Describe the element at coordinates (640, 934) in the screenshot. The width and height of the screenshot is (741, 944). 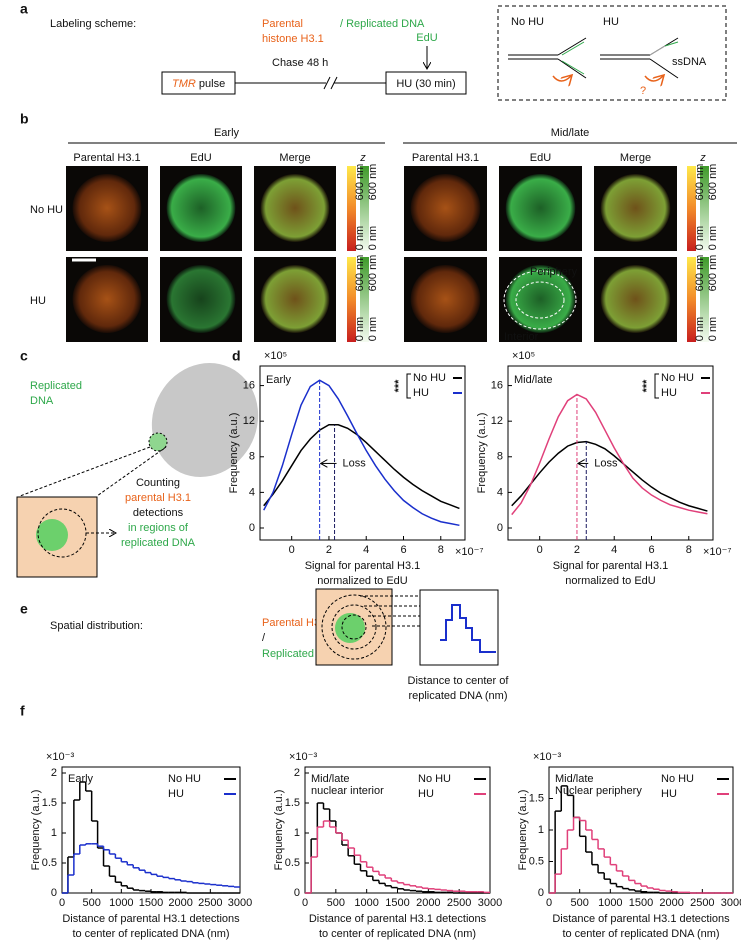
I see `x-axis-label: to center of replicated DNA (nm)` at that location.